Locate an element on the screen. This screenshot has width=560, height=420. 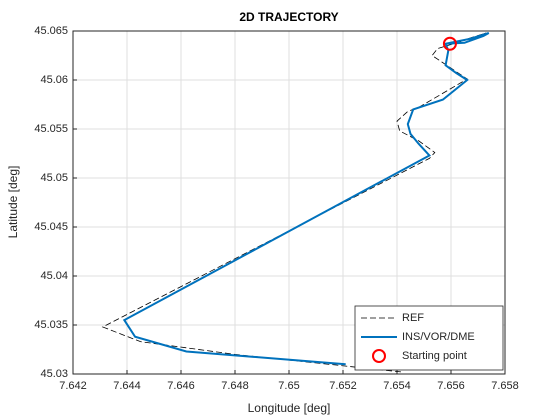
x-tick-label: 7.654 is located at coordinates (397, 386).